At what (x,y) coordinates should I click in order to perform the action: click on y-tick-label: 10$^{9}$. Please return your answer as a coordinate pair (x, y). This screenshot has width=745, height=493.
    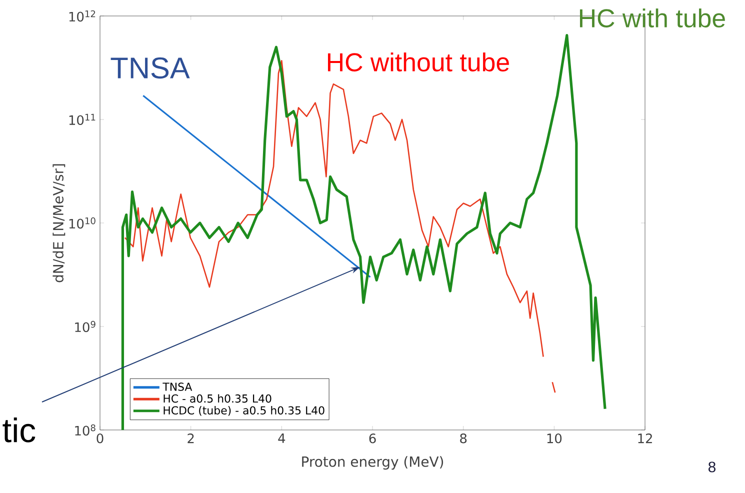
    Looking at the image, I should click on (85, 326).